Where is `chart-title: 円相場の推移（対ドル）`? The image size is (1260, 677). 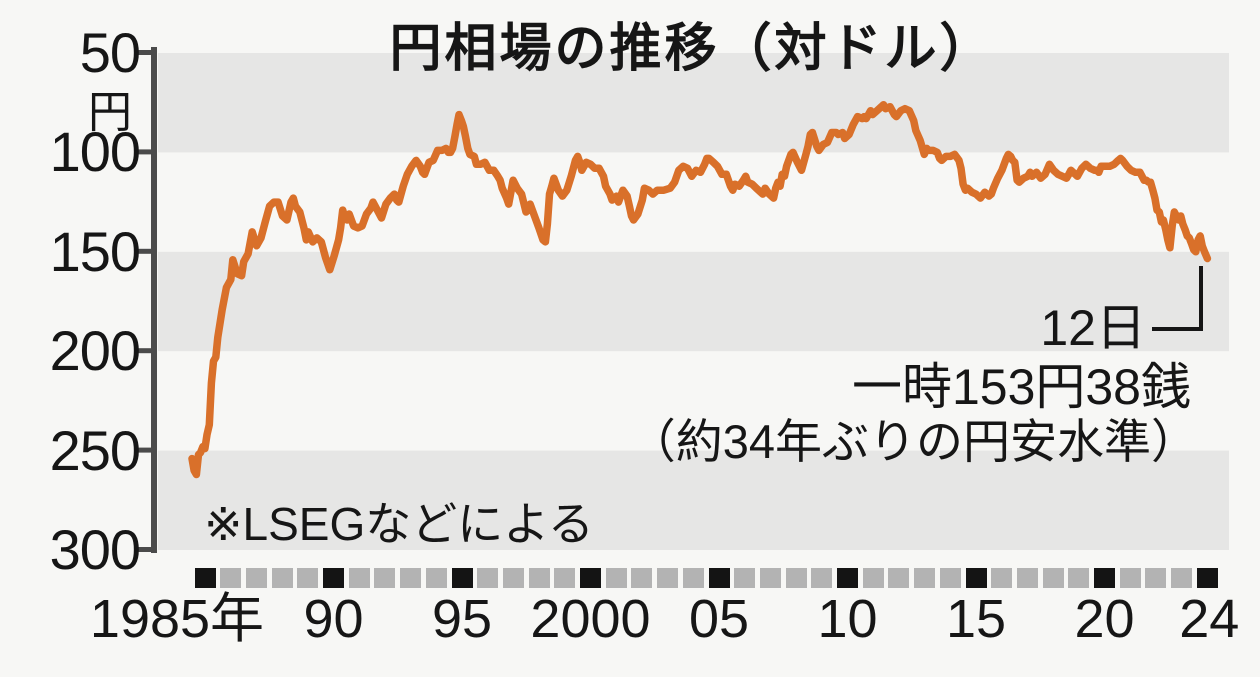
chart-title: 円相場の推移（対ドル） is located at coordinates (692, 49).